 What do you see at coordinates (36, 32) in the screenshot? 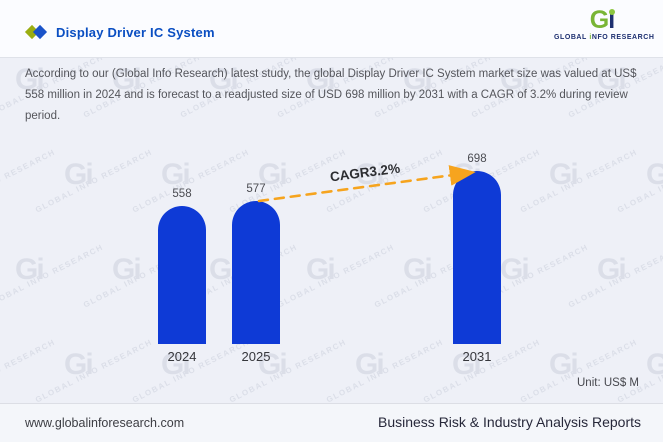
I see `diamond-bullet-icon` at bounding box center [36, 32].